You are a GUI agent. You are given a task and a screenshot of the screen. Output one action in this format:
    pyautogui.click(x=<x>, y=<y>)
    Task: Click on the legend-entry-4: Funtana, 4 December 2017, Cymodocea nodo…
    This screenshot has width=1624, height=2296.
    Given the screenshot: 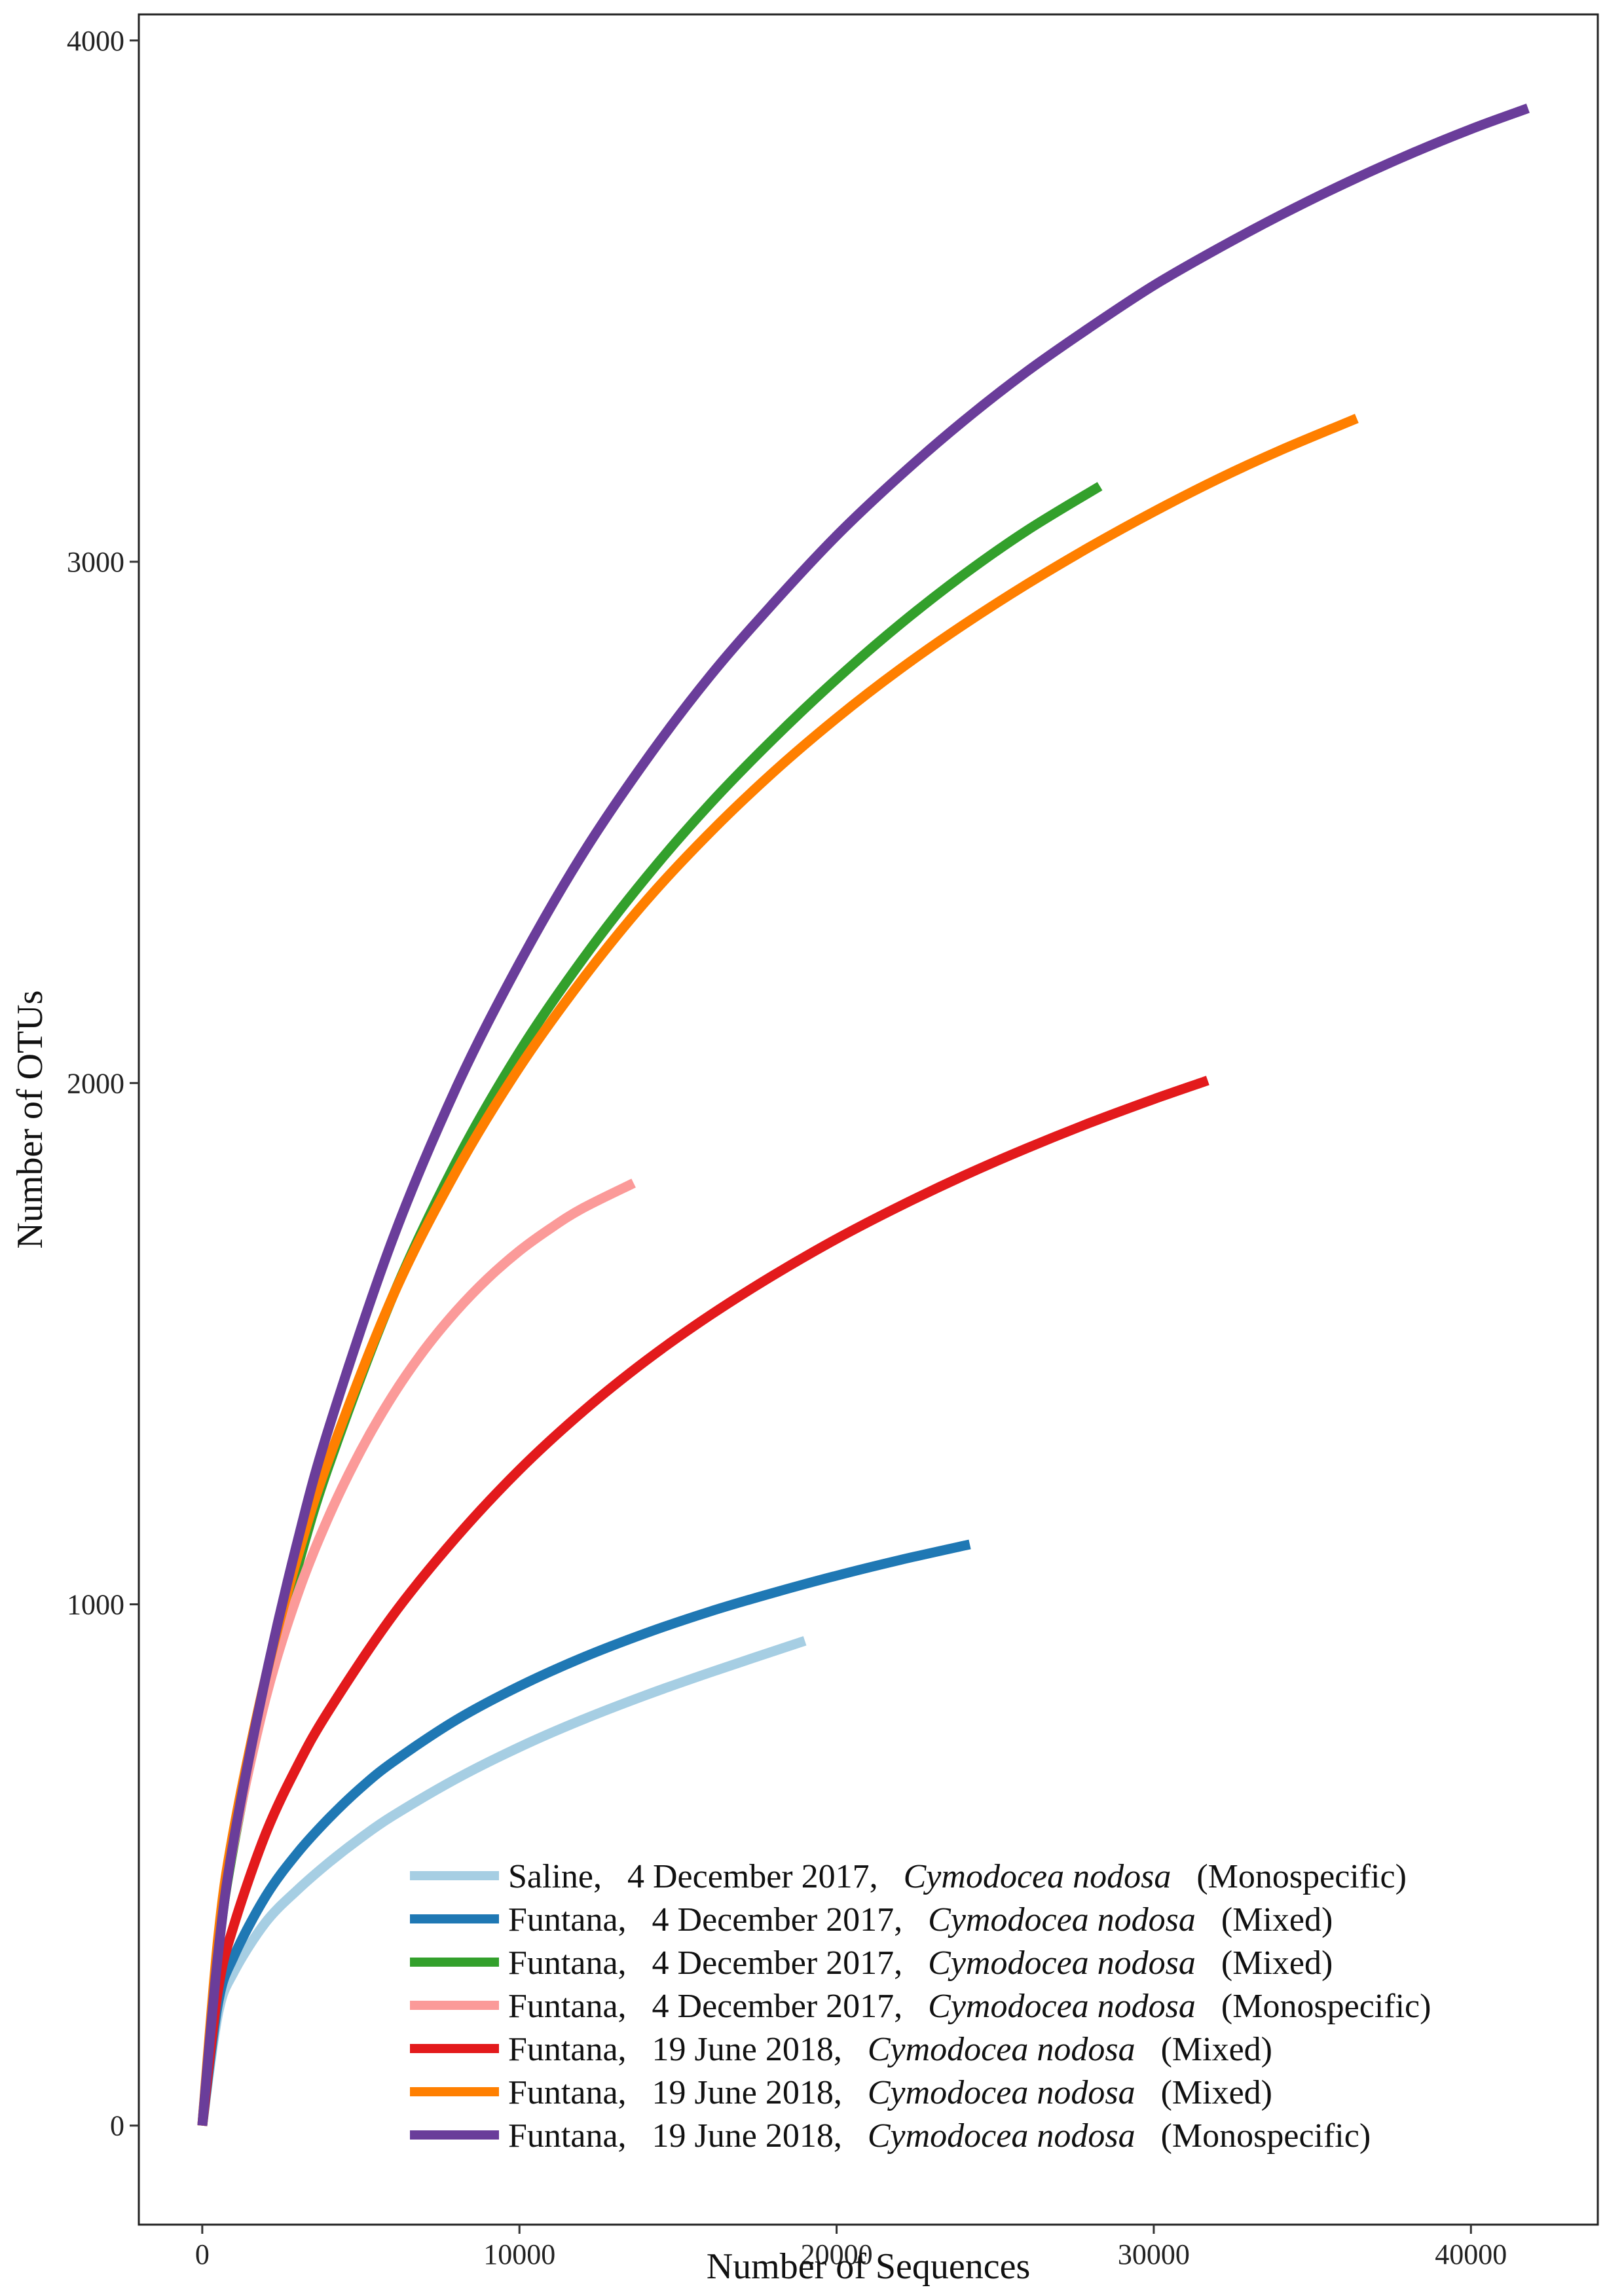 What is the action you would take?
    pyautogui.click(x=920, y=2006)
    